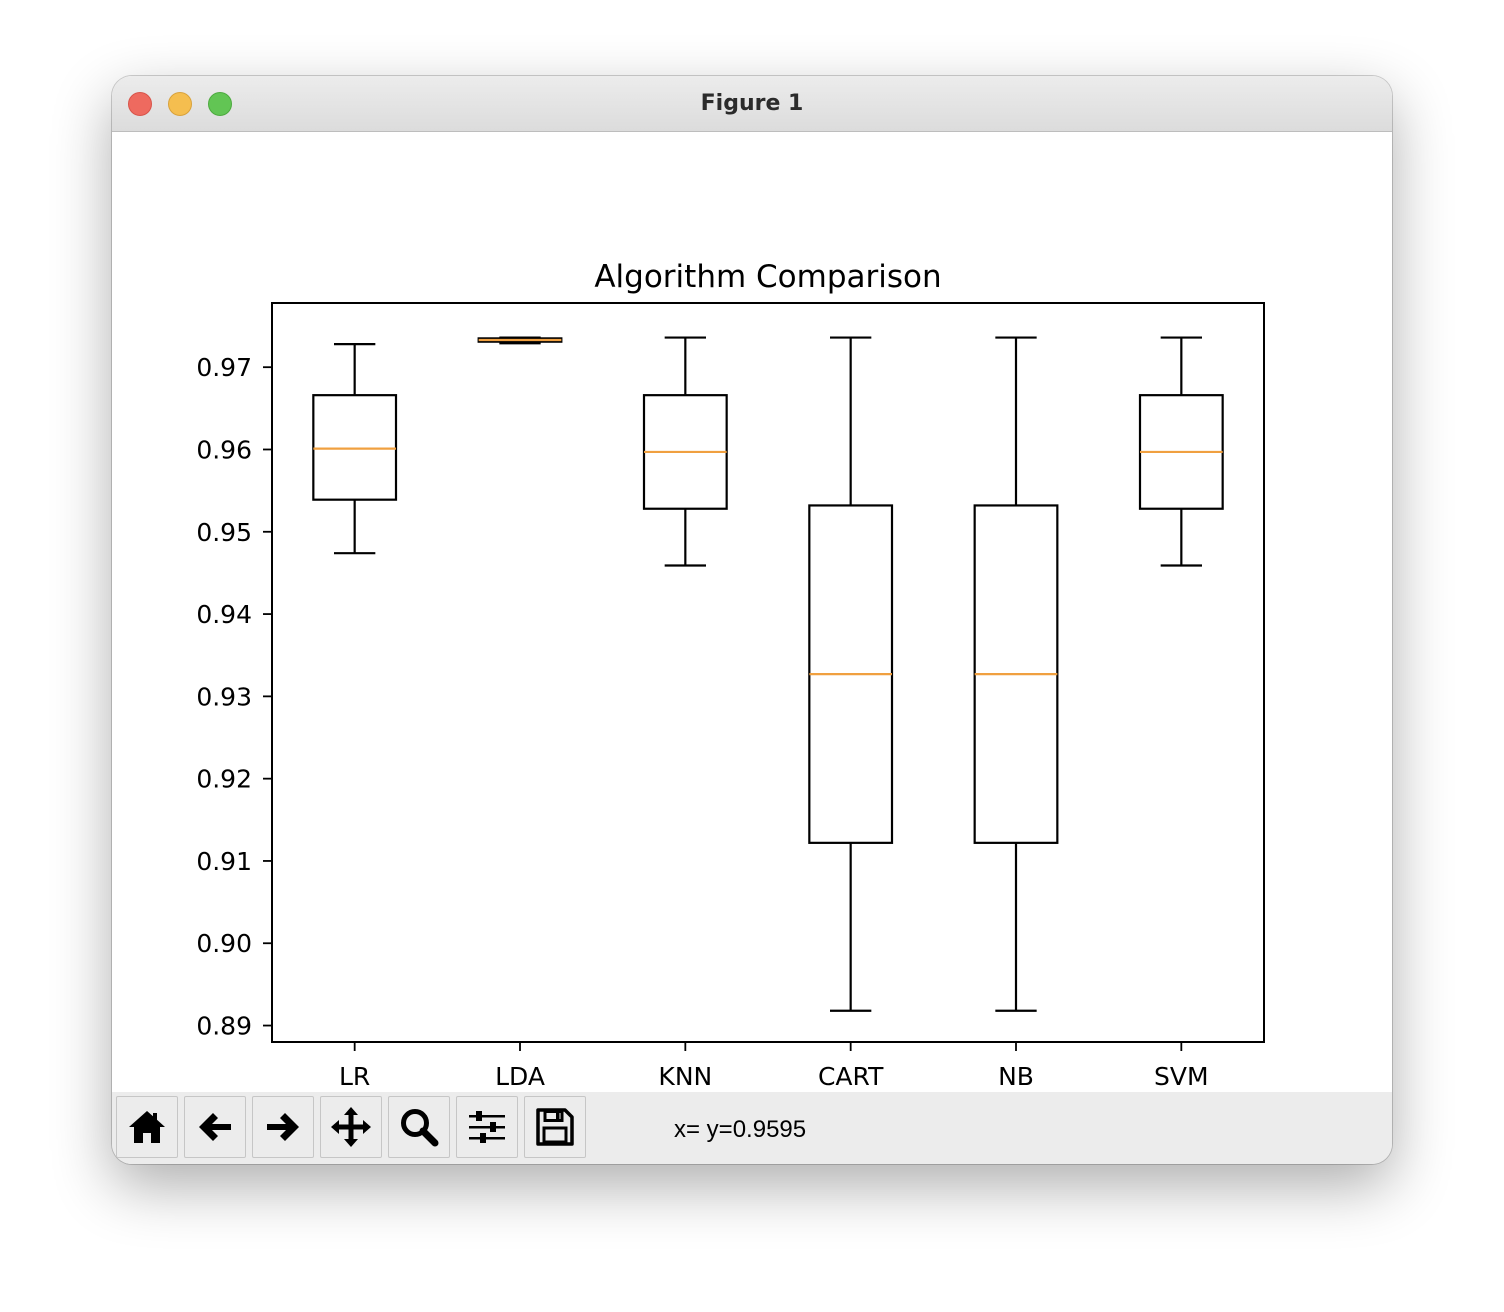  What do you see at coordinates (355, 447) in the screenshot?
I see `box-lr` at bounding box center [355, 447].